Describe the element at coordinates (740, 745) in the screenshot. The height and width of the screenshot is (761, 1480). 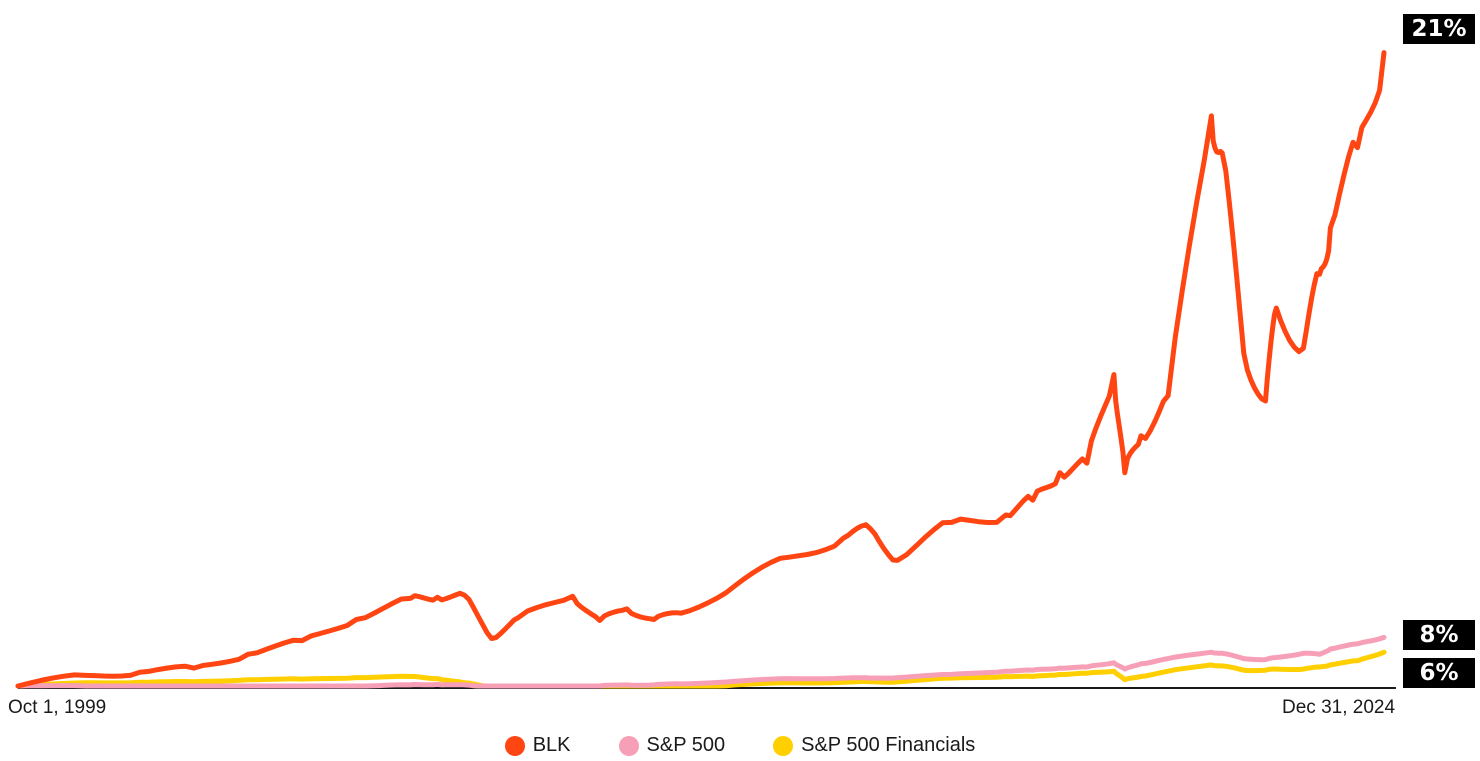
I see `chart-legend: BLK S&P 500 S&P 500 Financials` at that location.